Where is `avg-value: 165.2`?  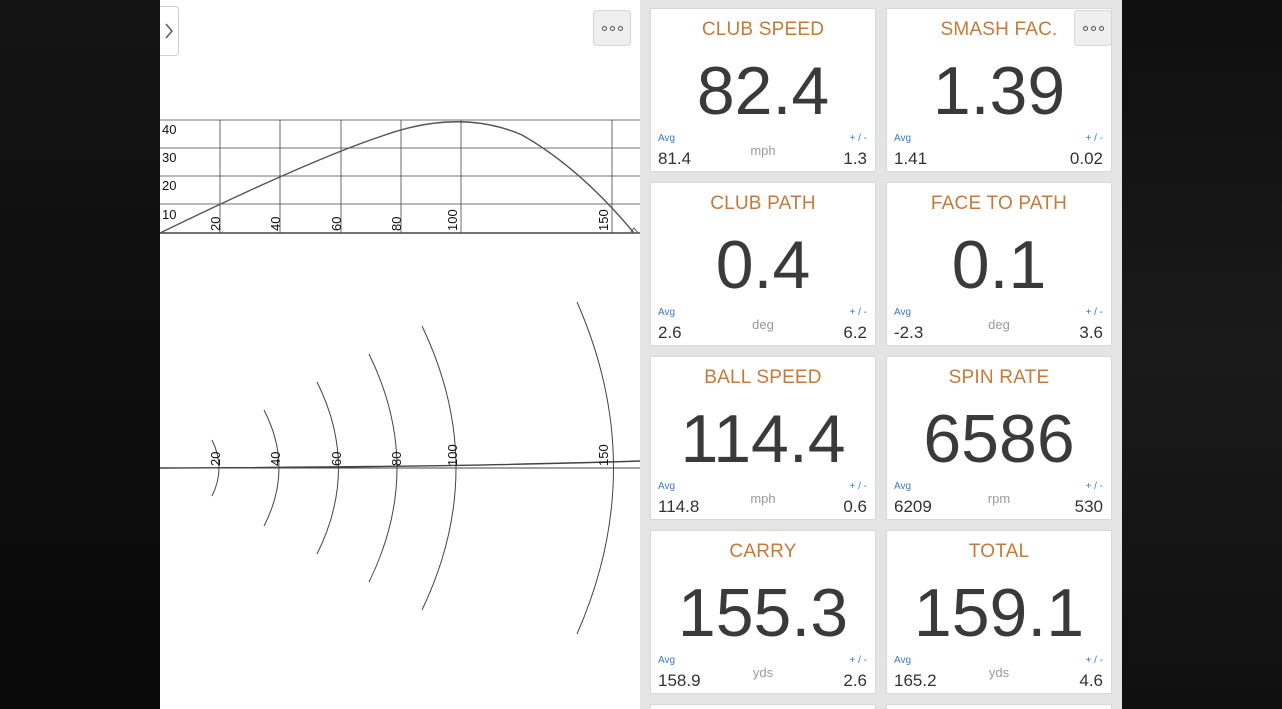
avg-value: 165.2 is located at coordinates (915, 680).